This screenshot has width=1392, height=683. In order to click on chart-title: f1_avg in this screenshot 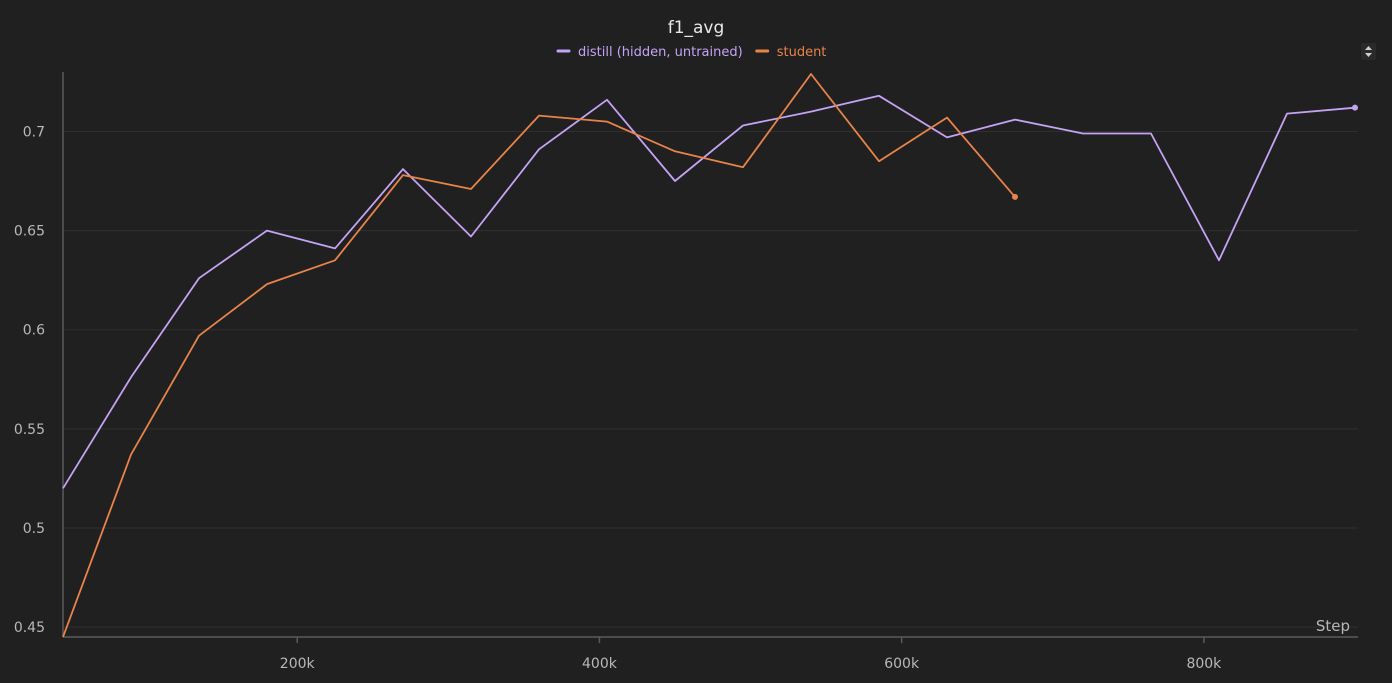, I will do `click(696, 28)`.